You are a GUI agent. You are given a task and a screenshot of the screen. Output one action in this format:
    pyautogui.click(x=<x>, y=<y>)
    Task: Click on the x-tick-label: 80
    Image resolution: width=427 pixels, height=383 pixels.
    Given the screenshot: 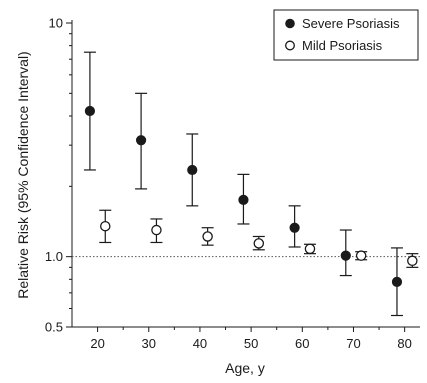 What is the action you would take?
    pyautogui.click(x=404, y=343)
    